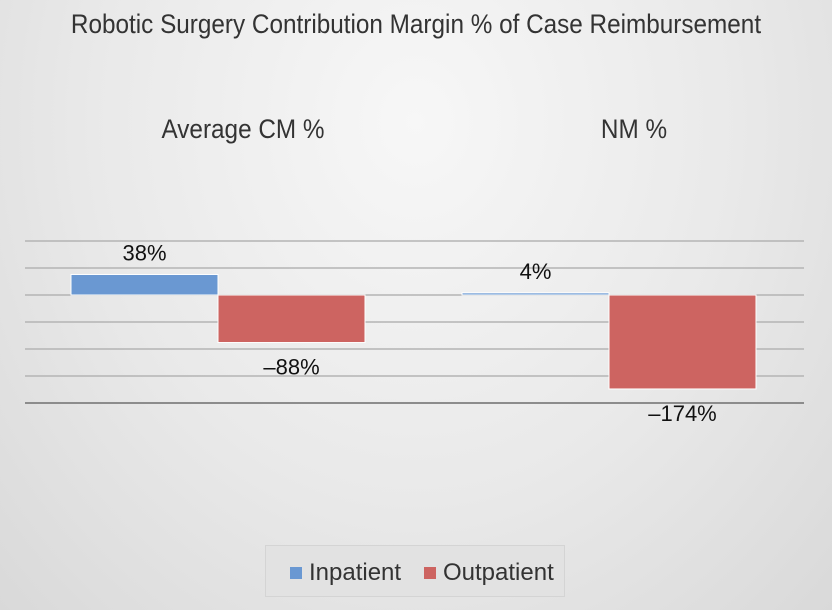 This screenshot has width=832, height=610. I want to click on legend-label-outpatient: Outpatient, so click(498, 572).